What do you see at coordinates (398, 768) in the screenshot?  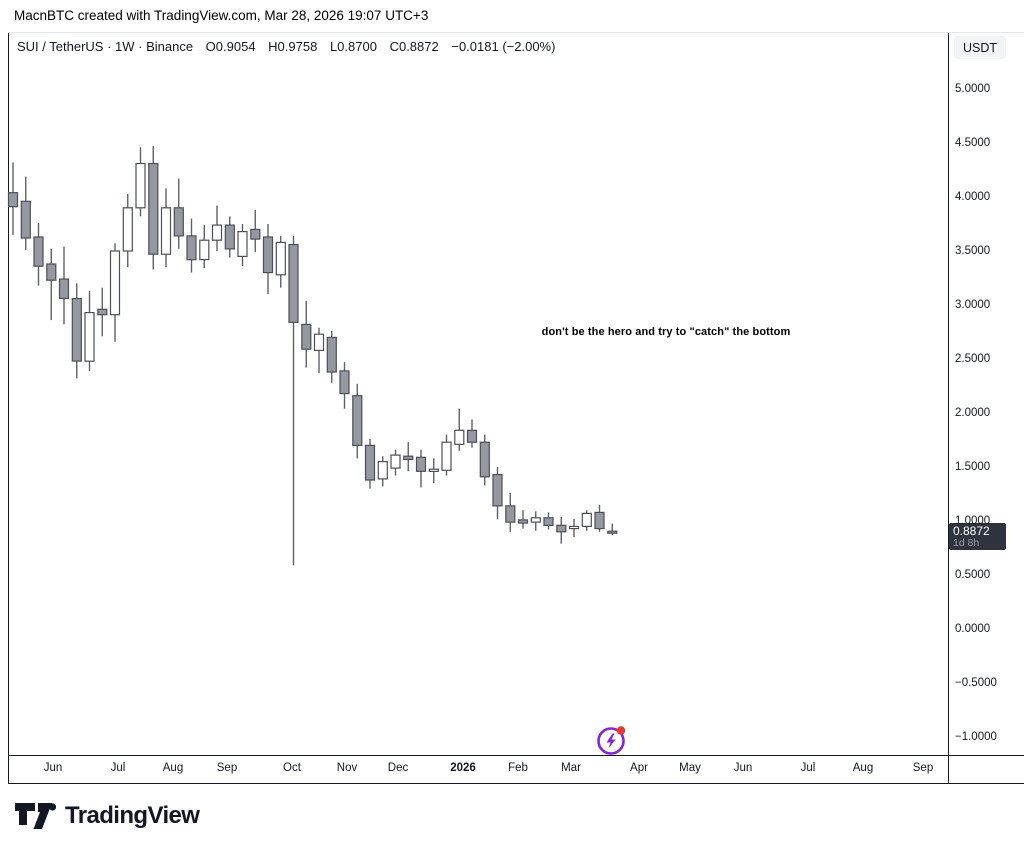 I see `time-tick-label: Dec` at bounding box center [398, 768].